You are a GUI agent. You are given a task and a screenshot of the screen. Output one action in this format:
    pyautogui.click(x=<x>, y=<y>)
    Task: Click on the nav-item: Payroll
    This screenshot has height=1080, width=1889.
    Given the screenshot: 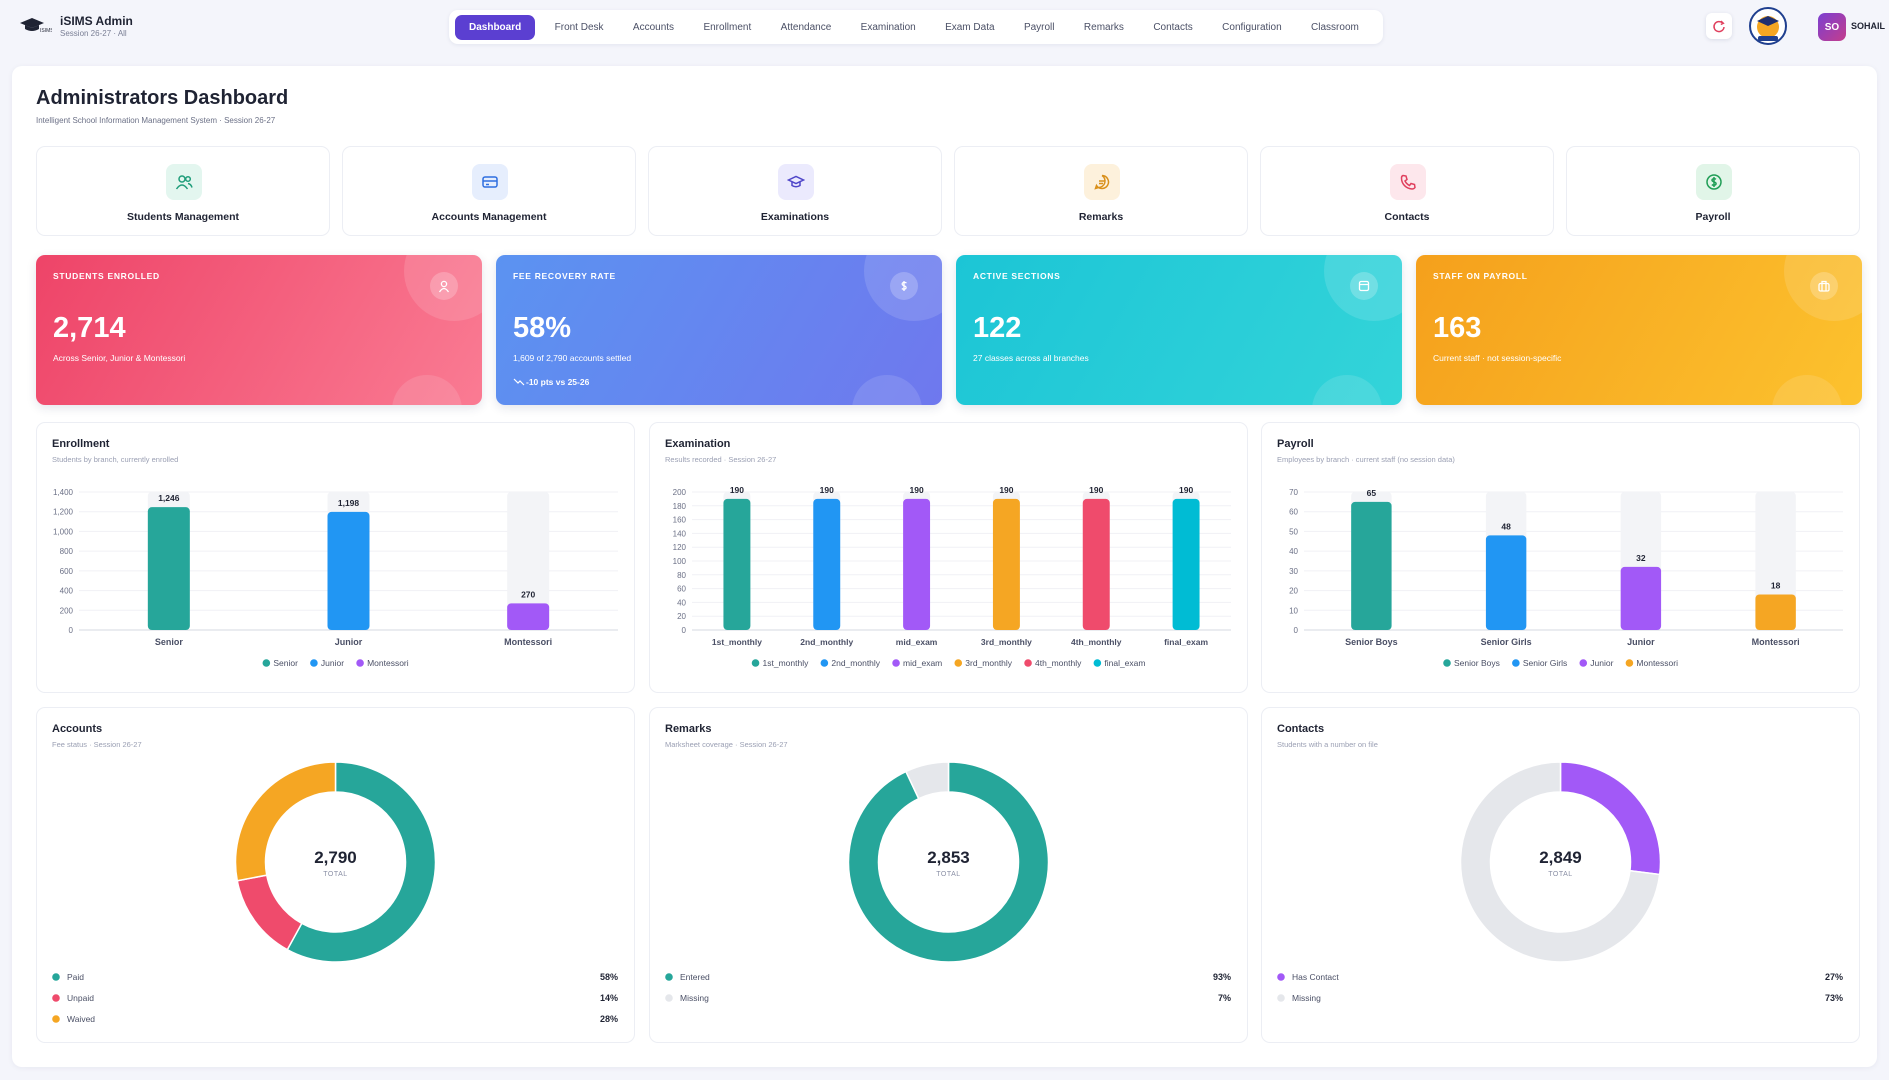 What is the action you would take?
    pyautogui.click(x=1039, y=27)
    